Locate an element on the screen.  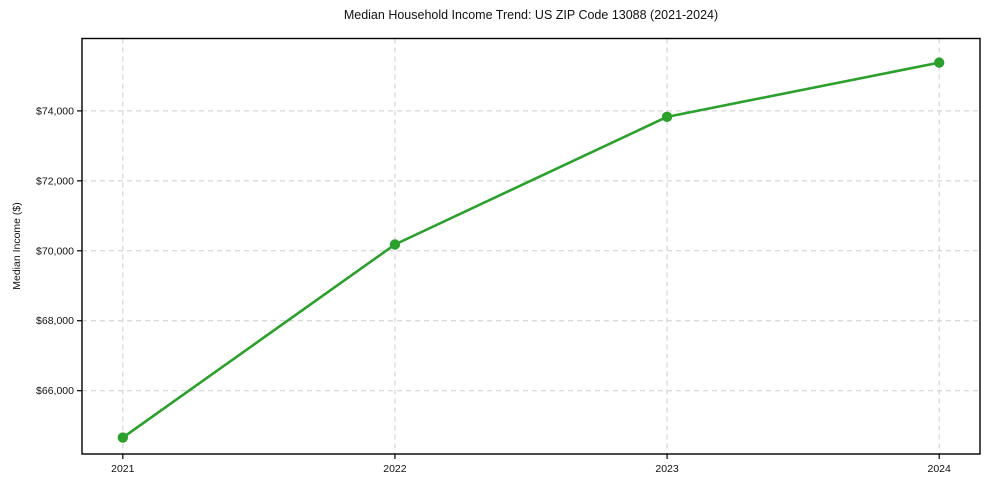
y-tick-label: $74,000 is located at coordinates (55, 111).